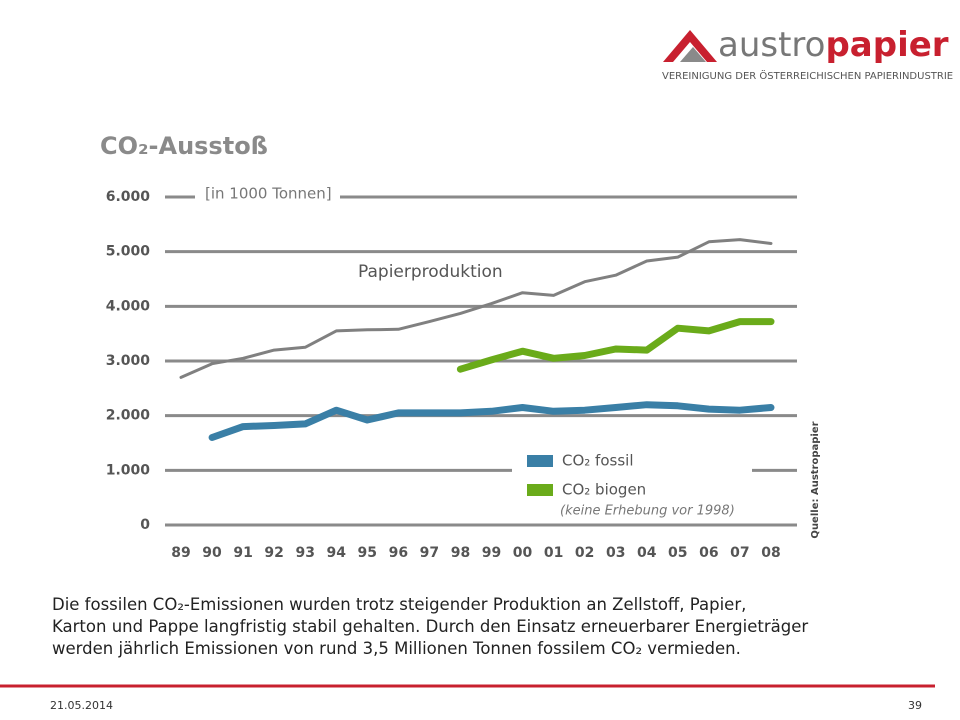 This screenshot has width=960, height=720. I want to click on y-tick-label: 4.000, so click(128, 306).